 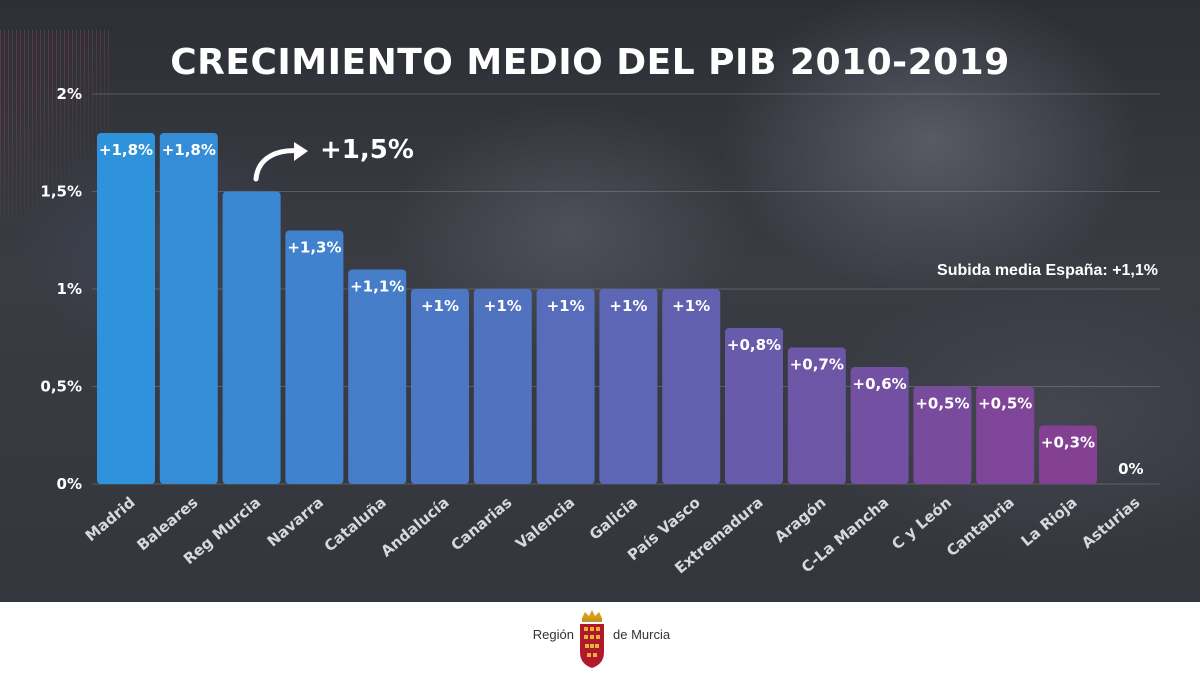 What do you see at coordinates (61, 387) in the screenshot?
I see `y-tick-label: 0,5%` at bounding box center [61, 387].